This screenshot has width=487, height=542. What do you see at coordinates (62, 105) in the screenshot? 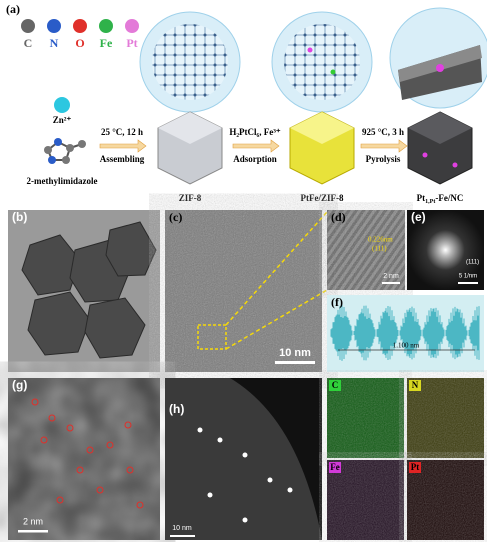
I see `zn-sphere` at bounding box center [62, 105].